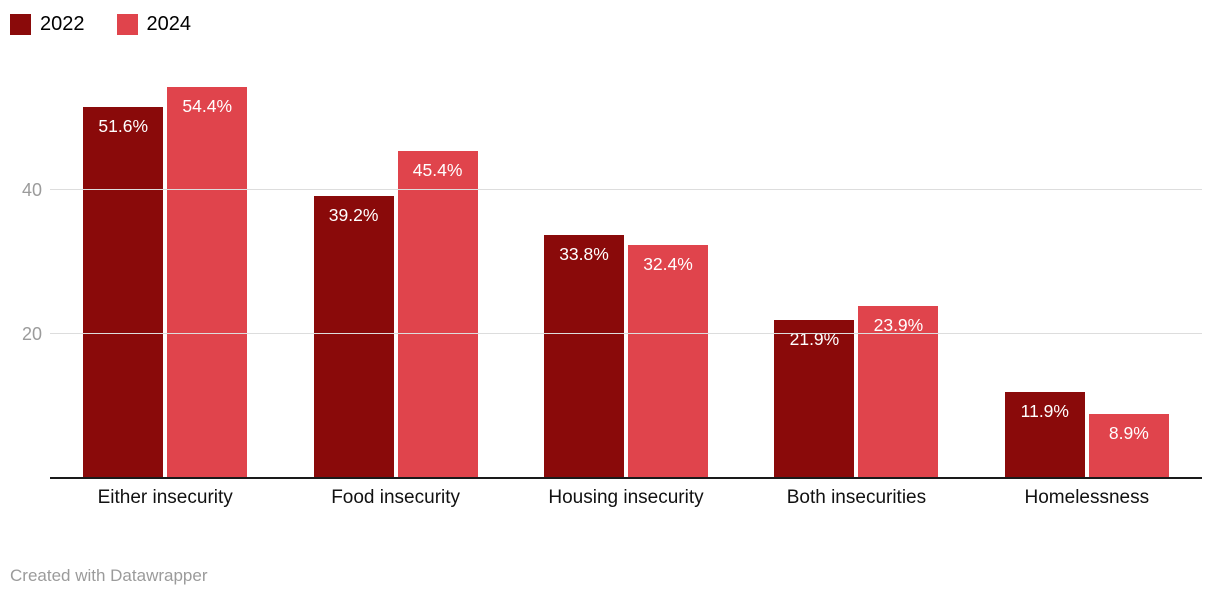 This screenshot has height=600, width=1220. What do you see at coordinates (584, 253) in the screenshot?
I see `bar-value-label: 33.8%` at bounding box center [584, 253].